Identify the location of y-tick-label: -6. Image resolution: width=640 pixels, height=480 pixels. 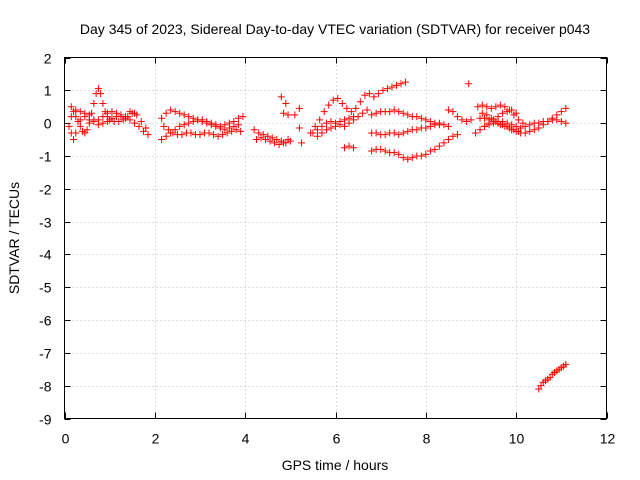
(45, 321).